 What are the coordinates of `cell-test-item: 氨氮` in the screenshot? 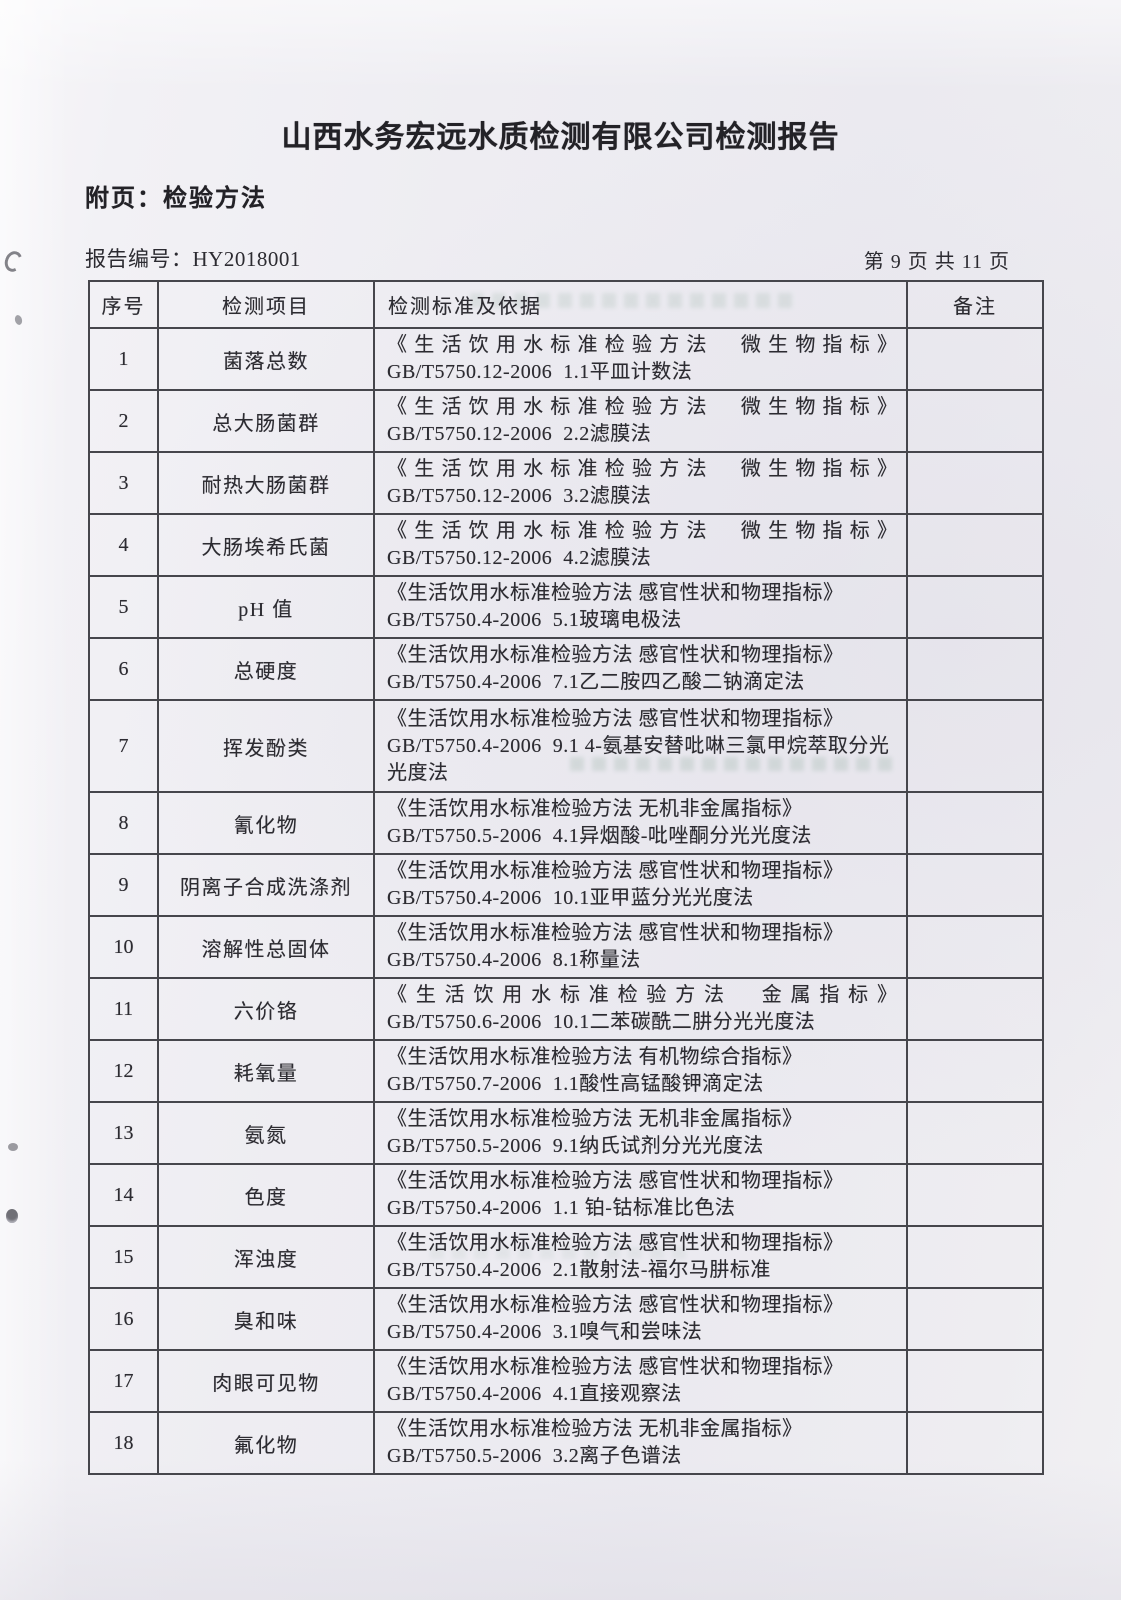 It's located at (266, 1133).